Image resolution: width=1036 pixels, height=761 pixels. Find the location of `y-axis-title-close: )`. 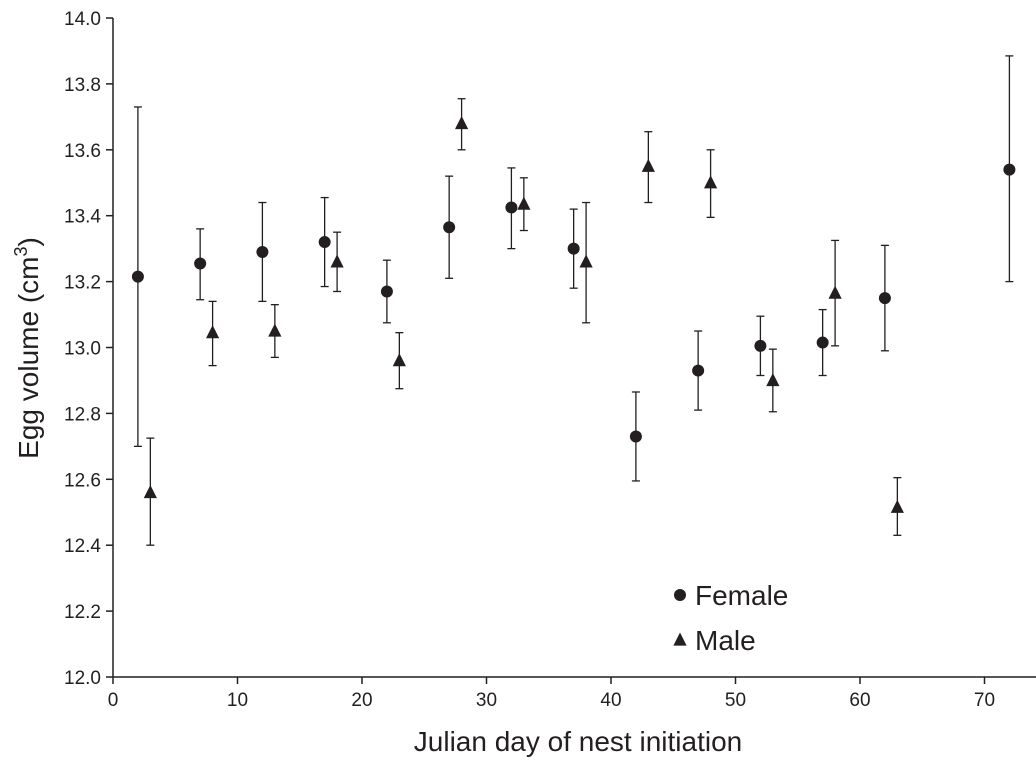

y-axis-title-close: ) is located at coordinates (28, 241).